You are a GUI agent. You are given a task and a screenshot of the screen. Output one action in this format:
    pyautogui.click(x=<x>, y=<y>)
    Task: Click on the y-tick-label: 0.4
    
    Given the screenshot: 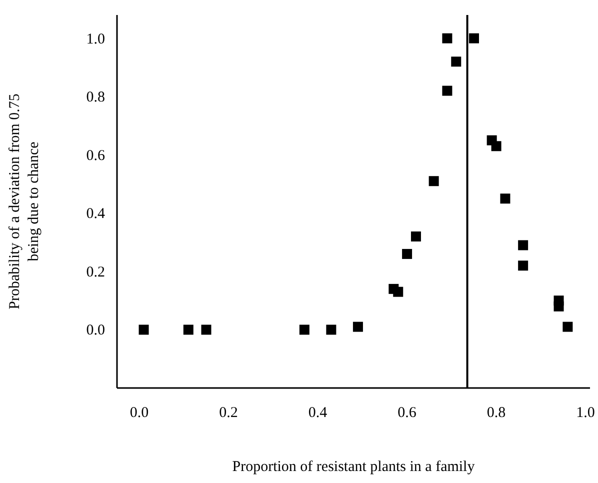 What is the action you would take?
    pyautogui.click(x=96, y=214)
    